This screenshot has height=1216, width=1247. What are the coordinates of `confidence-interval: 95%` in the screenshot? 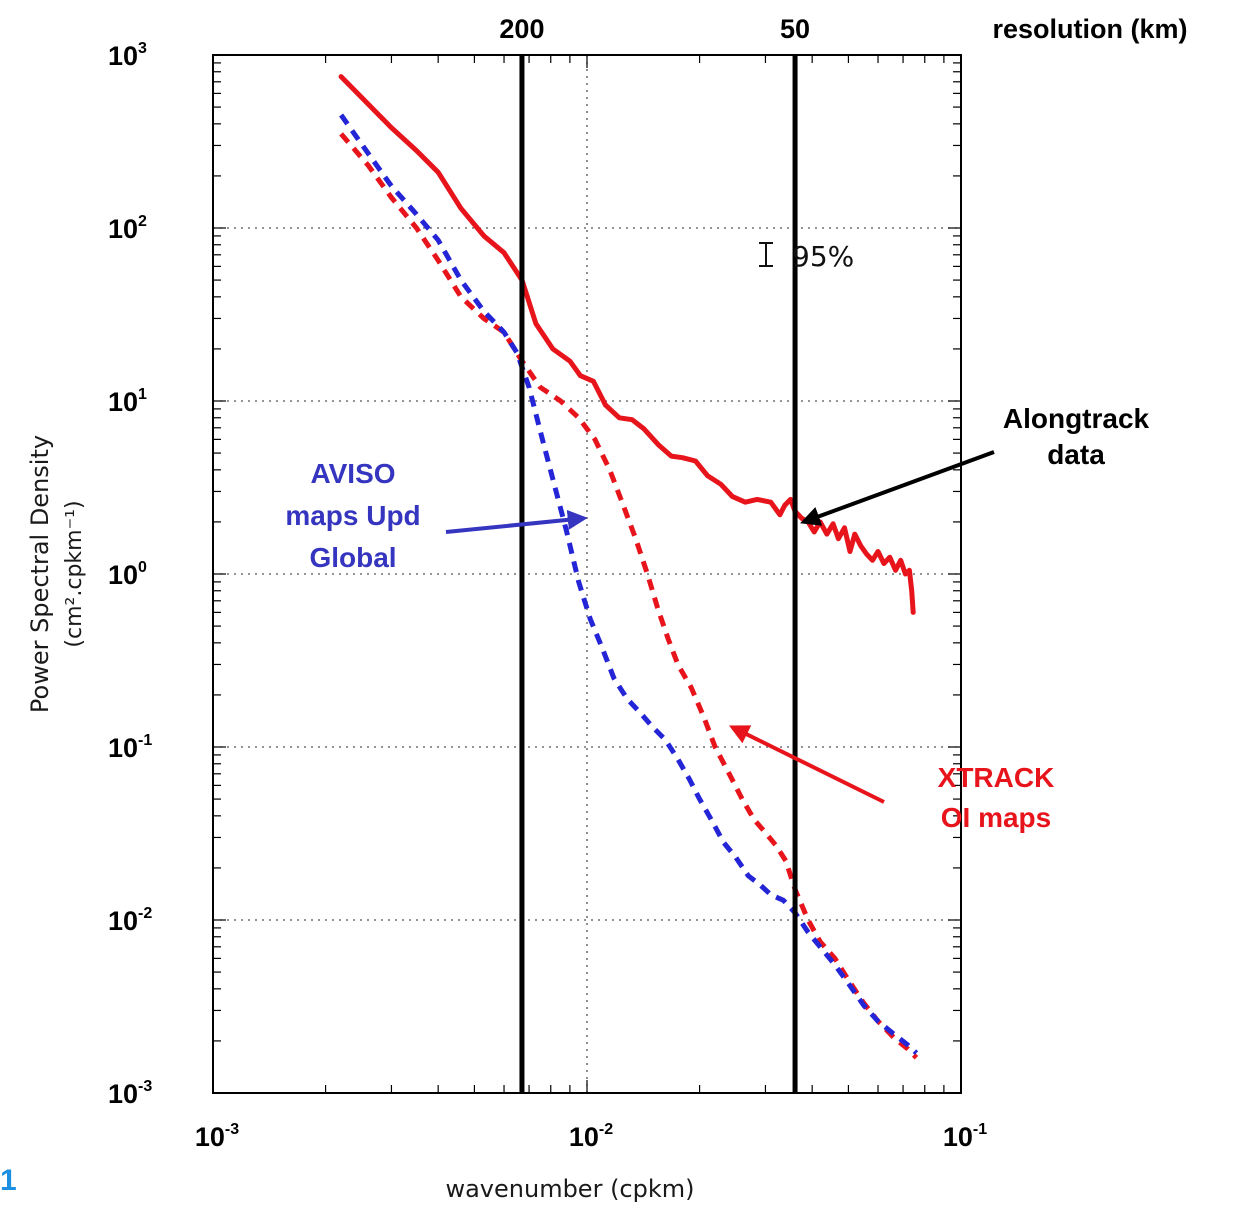 It's located at (806, 256).